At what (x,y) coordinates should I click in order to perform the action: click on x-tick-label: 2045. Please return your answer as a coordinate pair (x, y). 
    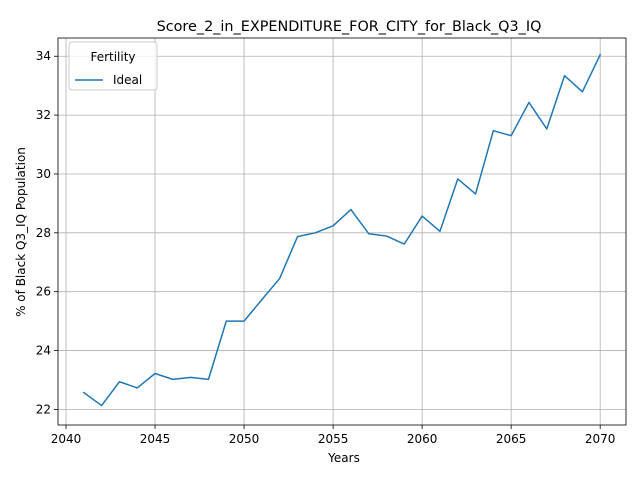
    Looking at the image, I should click on (155, 439).